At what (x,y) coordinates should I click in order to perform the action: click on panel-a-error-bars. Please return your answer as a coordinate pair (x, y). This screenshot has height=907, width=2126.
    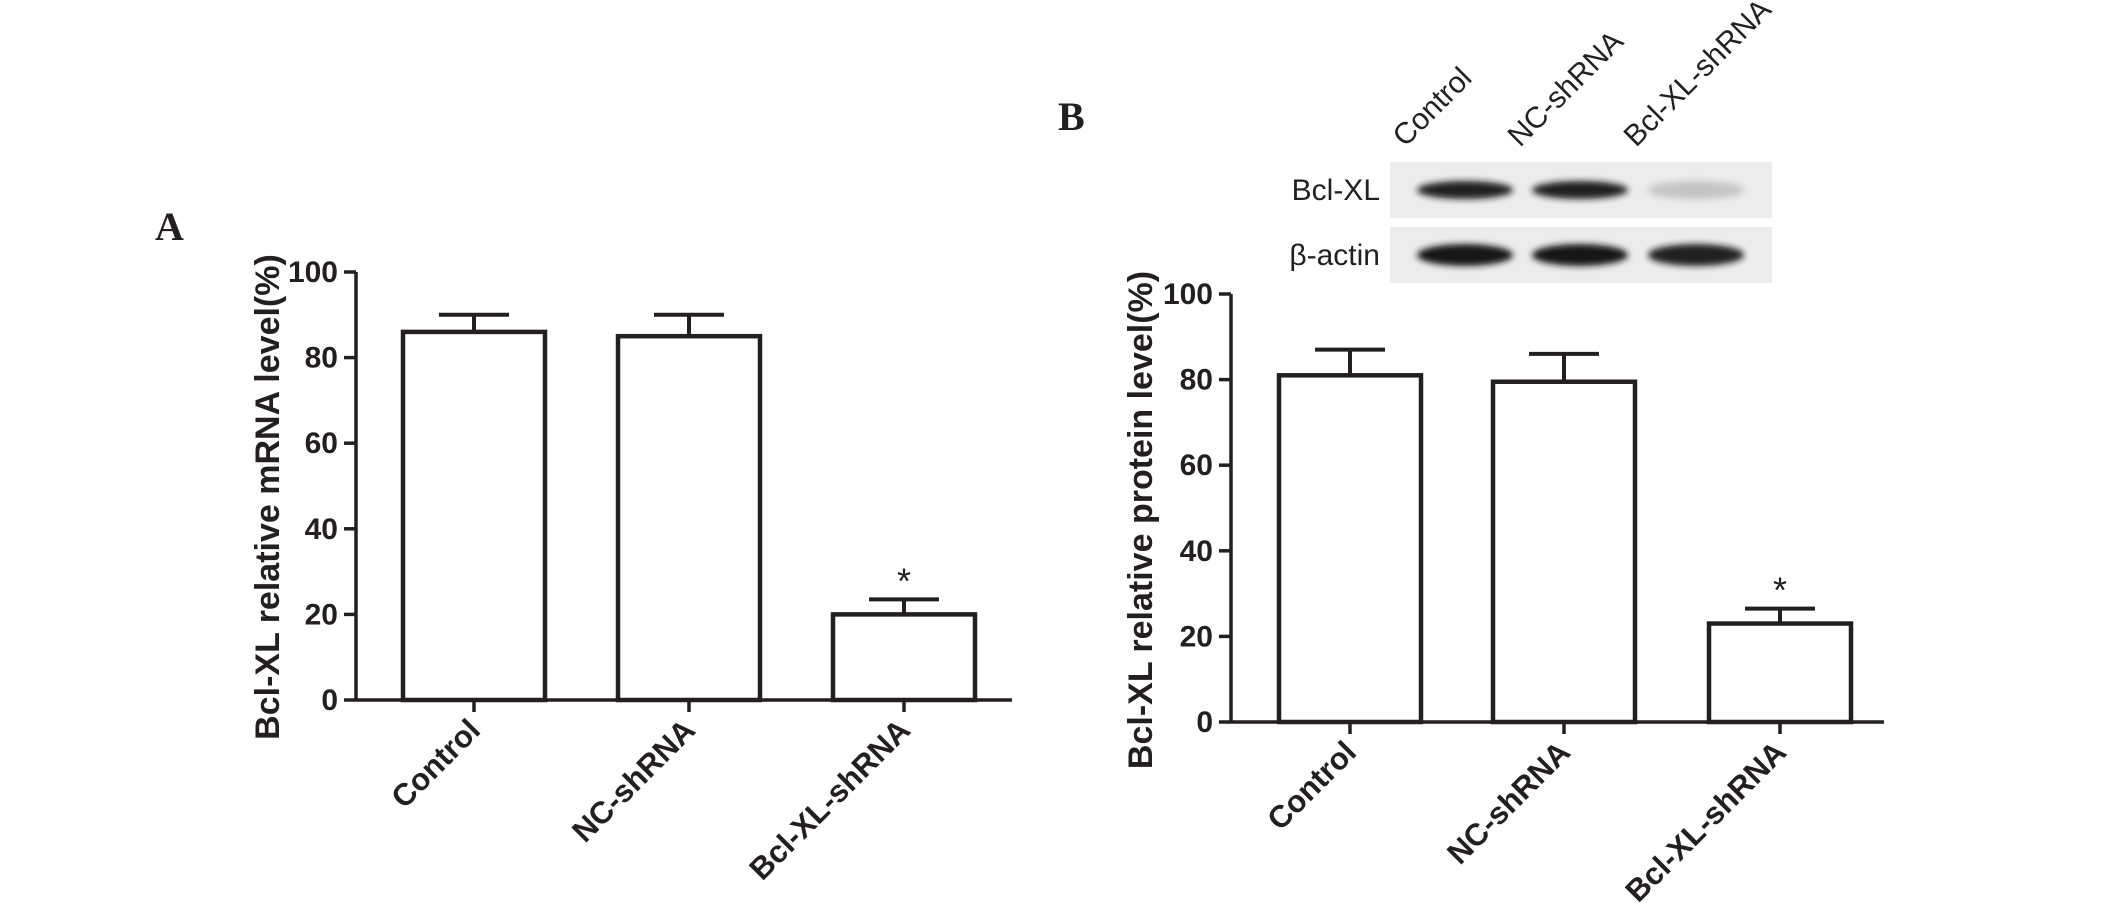
    Looking at the image, I should click on (689, 463).